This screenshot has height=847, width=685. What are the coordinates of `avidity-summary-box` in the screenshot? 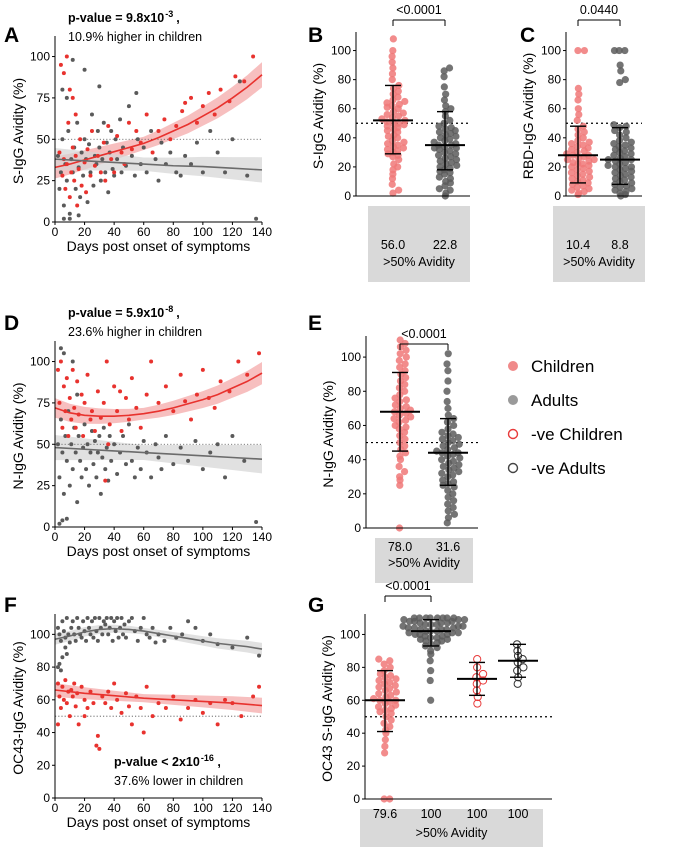 It's located at (419, 244).